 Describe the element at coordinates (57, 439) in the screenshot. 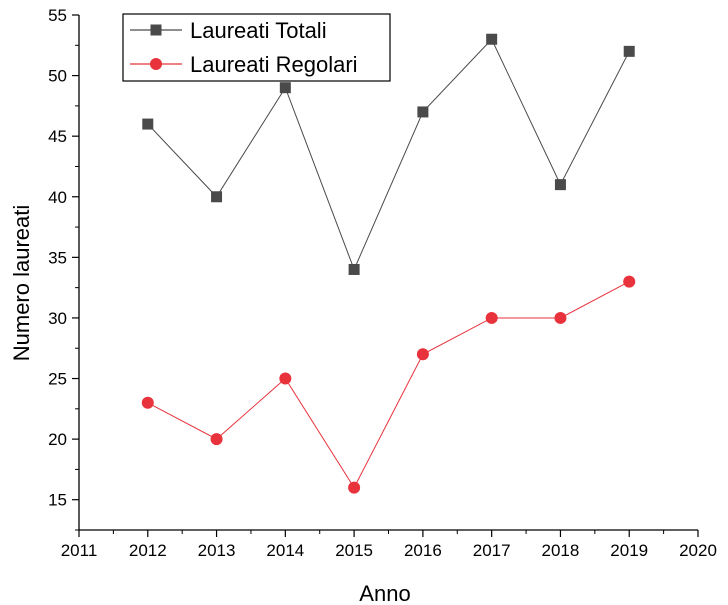

I see `y-tick-label: 20` at that location.